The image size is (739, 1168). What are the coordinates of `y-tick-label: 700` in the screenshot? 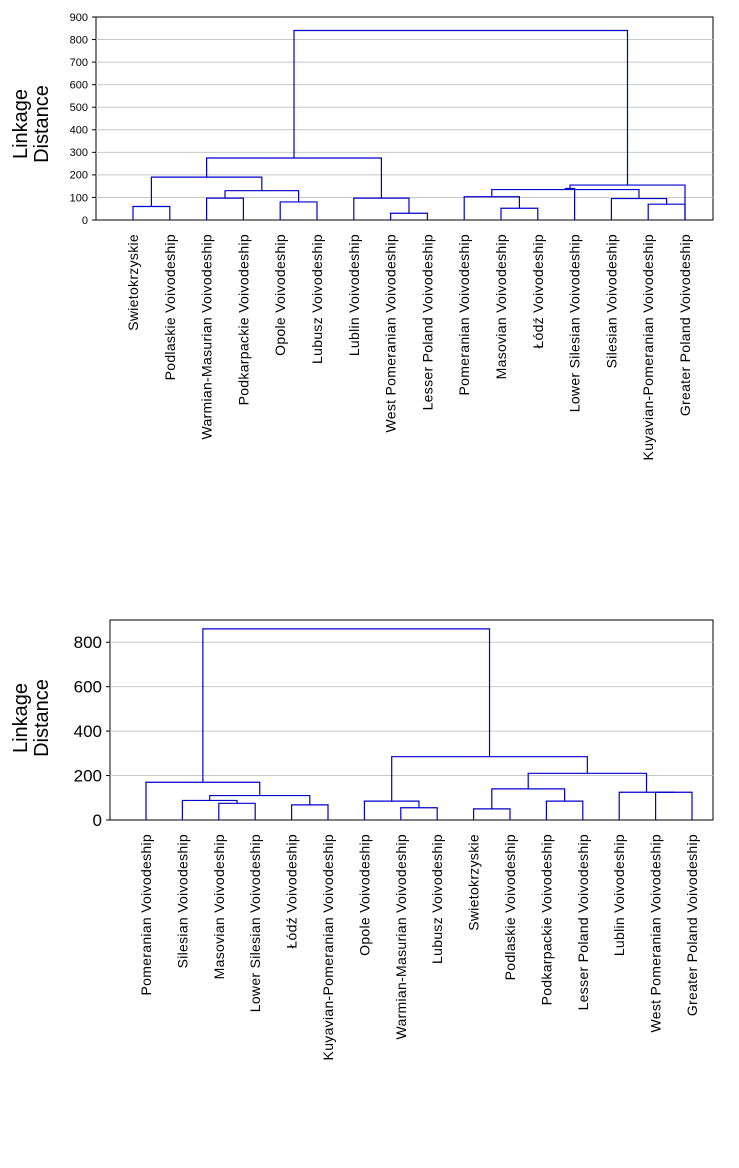 It's located at (79, 63).